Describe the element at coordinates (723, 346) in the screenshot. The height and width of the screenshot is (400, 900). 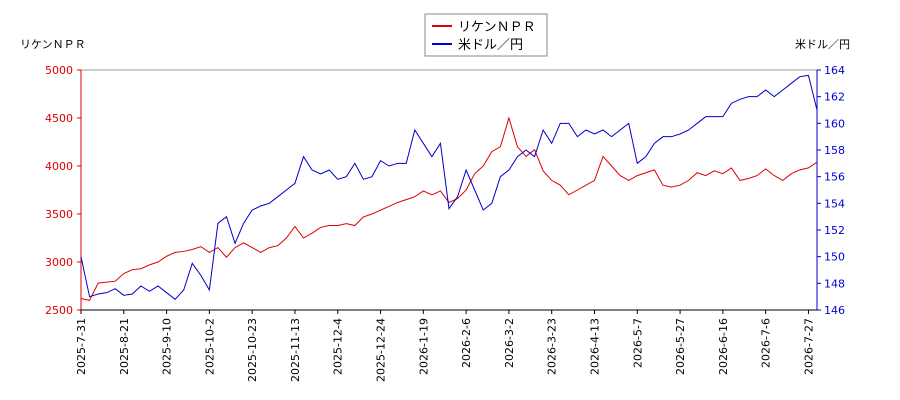
I see `x-tick-label: 2026-6-16` at that location.